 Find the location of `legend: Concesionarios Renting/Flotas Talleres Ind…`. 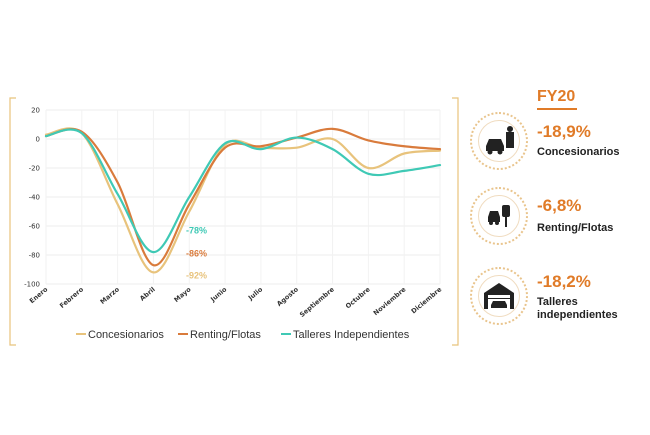

legend: Concesionarios Renting/Flotas Talleres Ind… is located at coordinates (243, 335).